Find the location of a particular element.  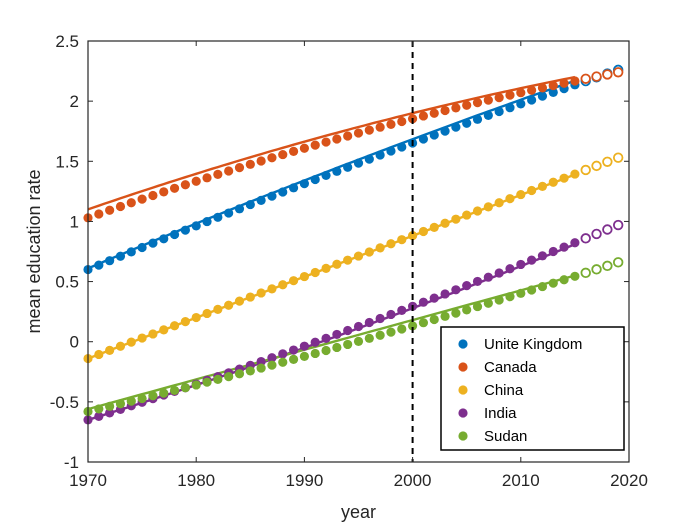

legend-marker-sudan is located at coordinates (463, 436).